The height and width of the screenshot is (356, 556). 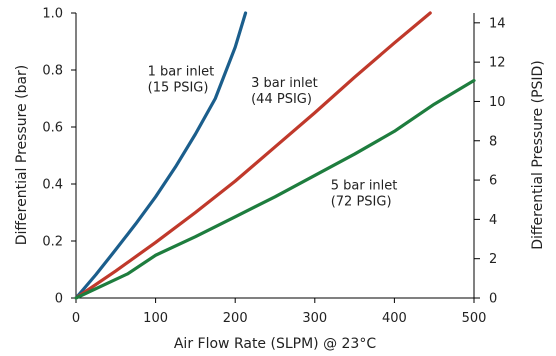 I want to click on y-tick-label: 1.0, so click(x=52, y=14).